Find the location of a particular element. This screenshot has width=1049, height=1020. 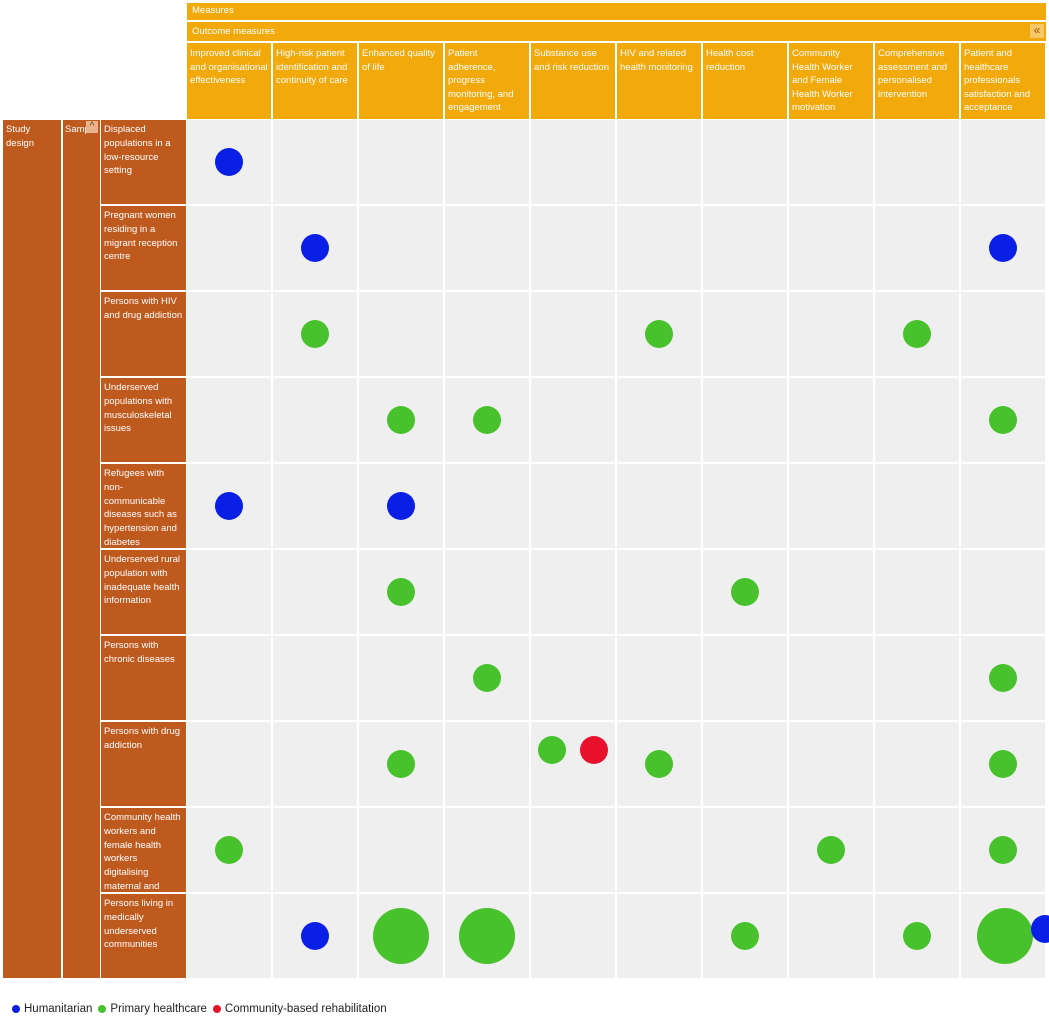

legend-item: Community-based rehabilitation is located at coordinates (299, 1009).